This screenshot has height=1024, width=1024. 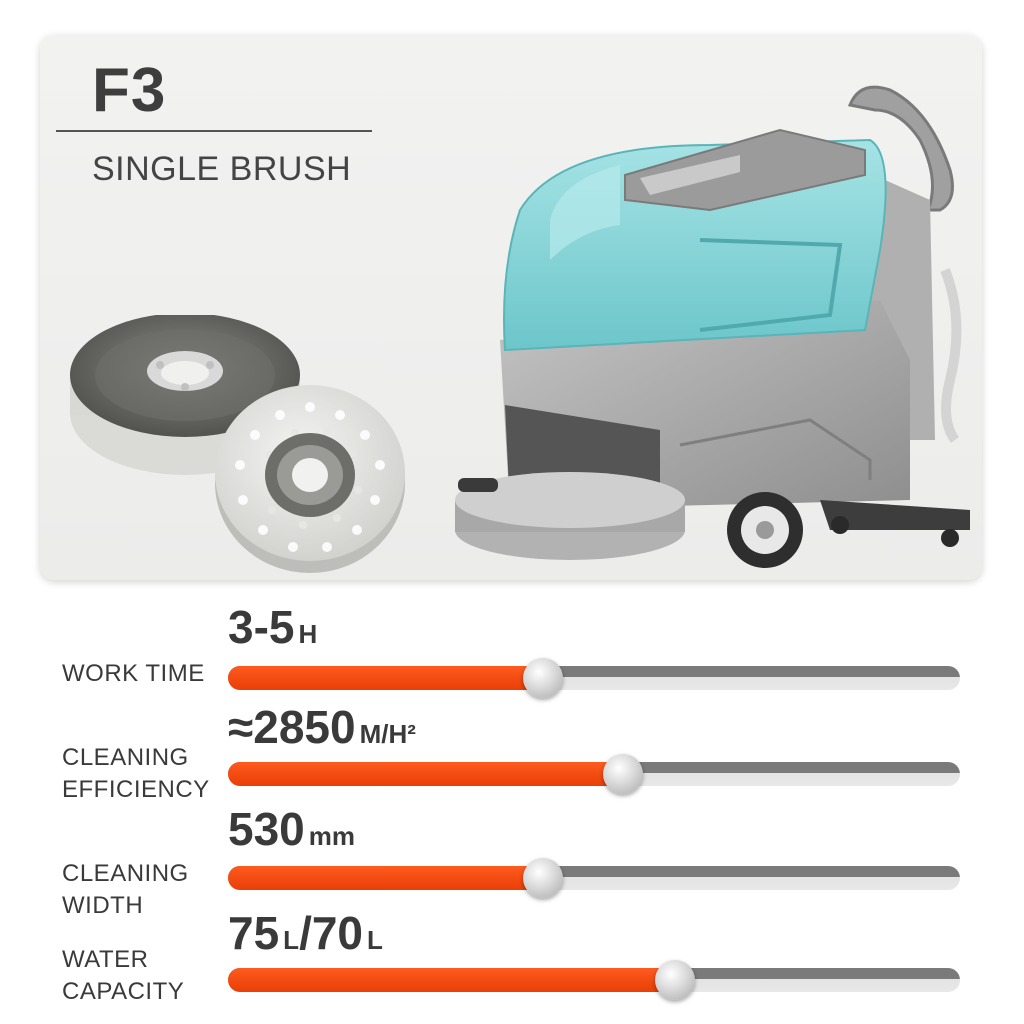 I want to click on bristle-brush-disc, so click(x=310, y=479).